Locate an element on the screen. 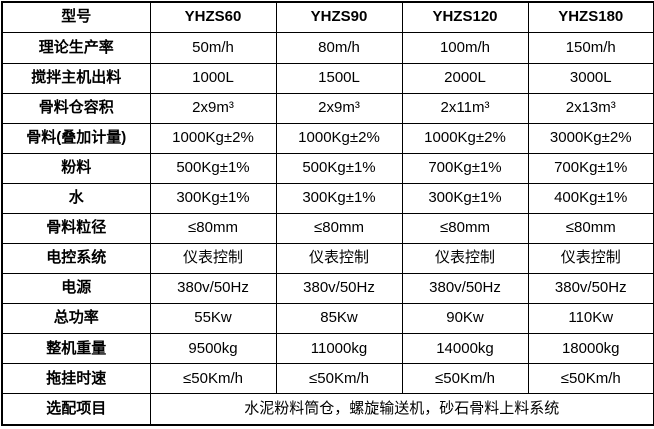 This screenshot has height=429, width=654. row-label: 理论生产率 is located at coordinates (76, 48).